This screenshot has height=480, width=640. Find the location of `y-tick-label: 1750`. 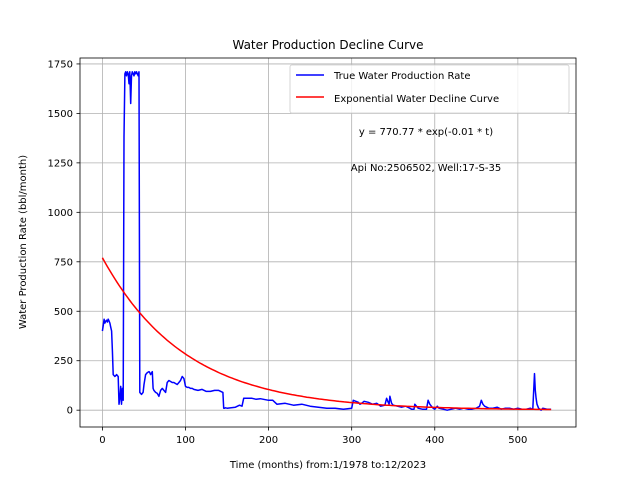

y-tick-label: 1750 is located at coordinates (60, 64).